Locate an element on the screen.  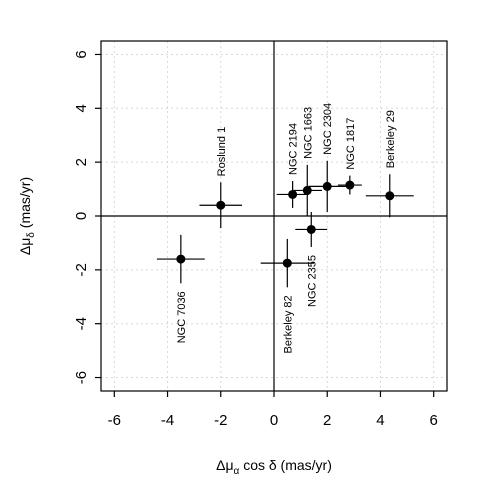
x-tick-label: 2 is located at coordinates (327, 420).